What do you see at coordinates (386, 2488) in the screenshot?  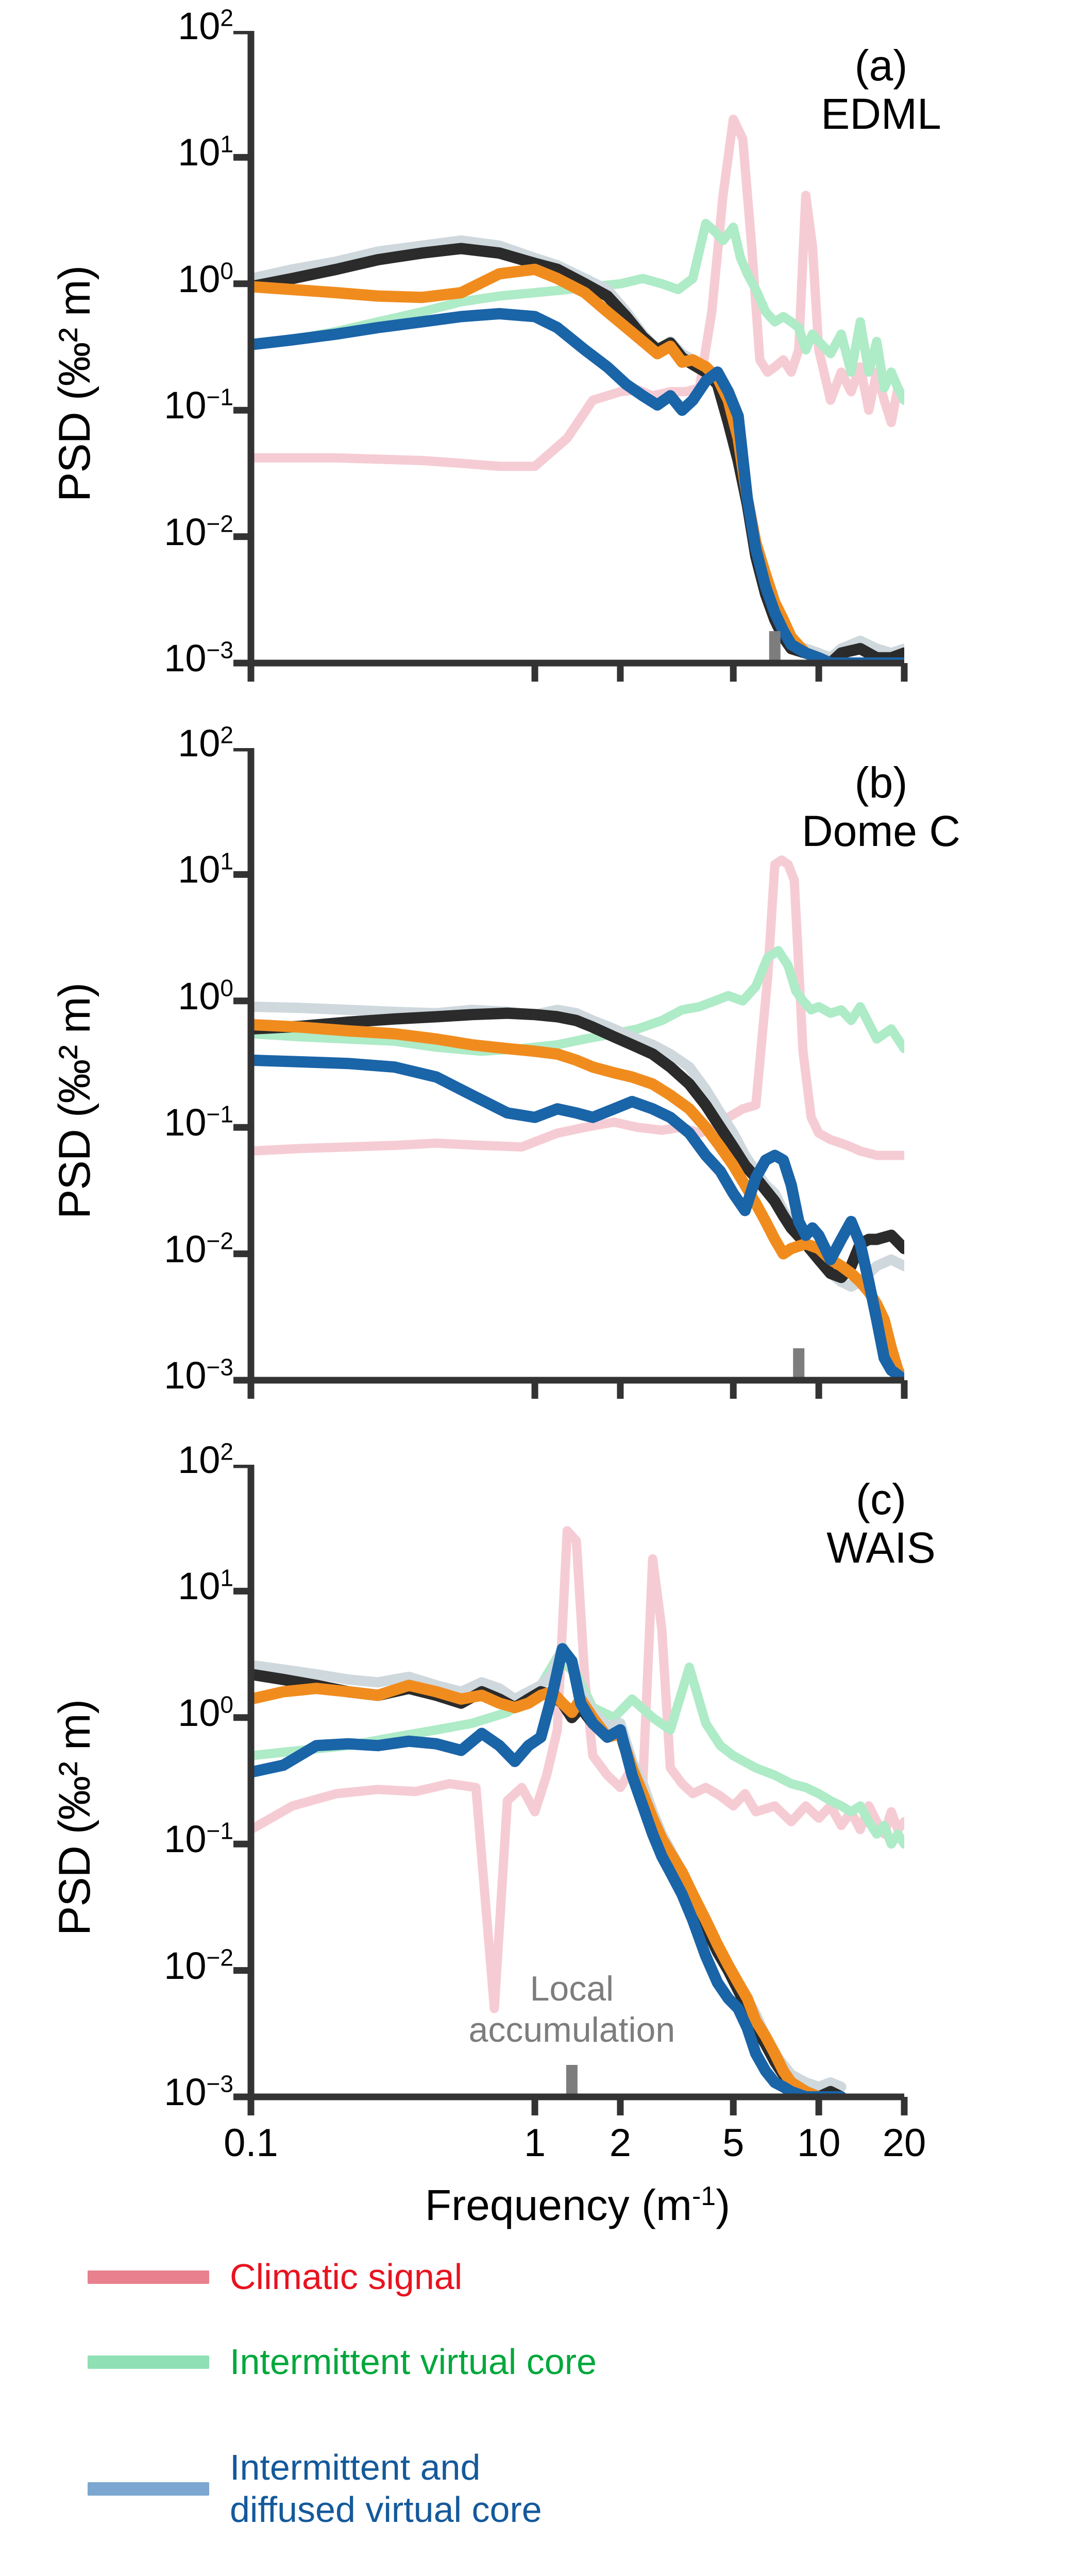 I see `legend-label: Intermittent and diffused virtual core` at bounding box center [386, 2488].